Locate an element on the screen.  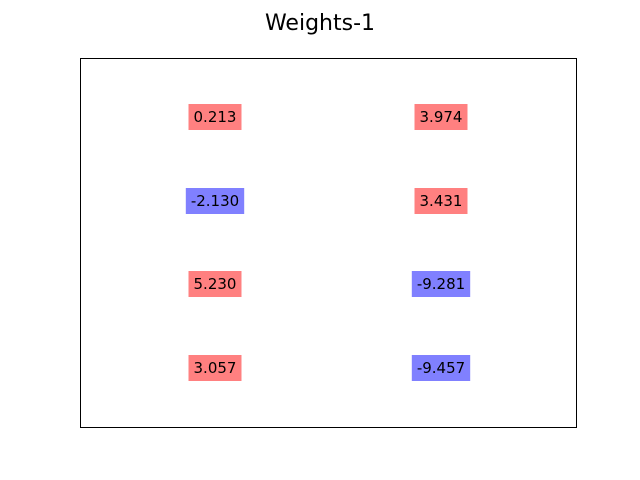
cell-label: -9.281 is located at coordinates (441, 284).